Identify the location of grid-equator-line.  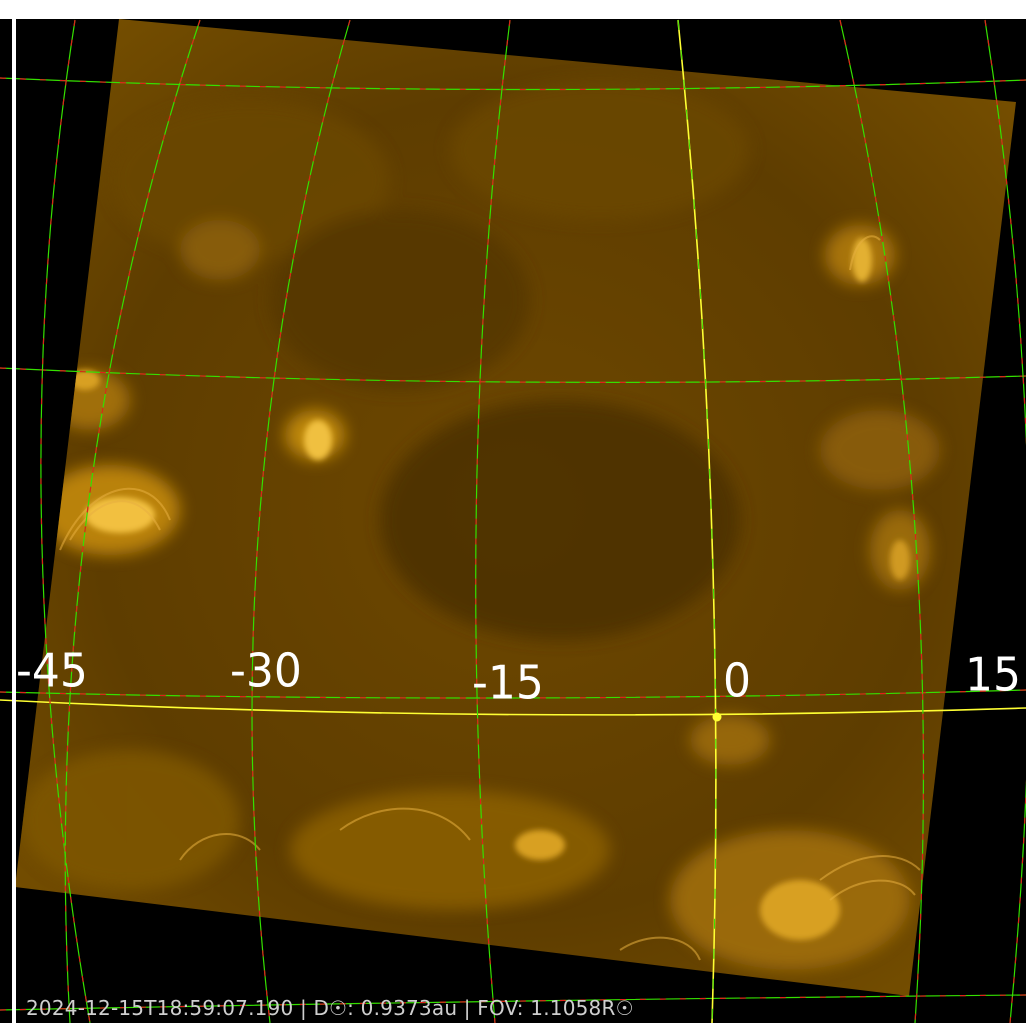
(513, 707).